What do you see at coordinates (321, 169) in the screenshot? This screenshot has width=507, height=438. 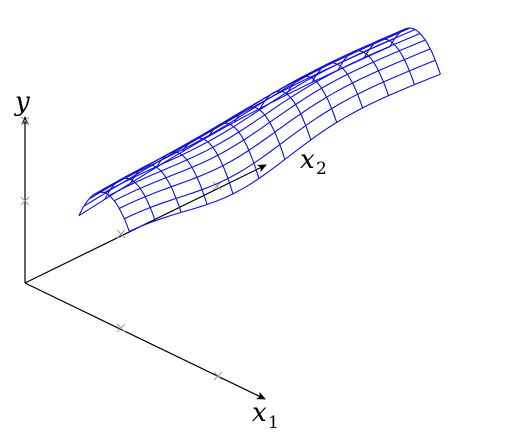 I see `svg-text: 2` at bounding box center [321, 169].